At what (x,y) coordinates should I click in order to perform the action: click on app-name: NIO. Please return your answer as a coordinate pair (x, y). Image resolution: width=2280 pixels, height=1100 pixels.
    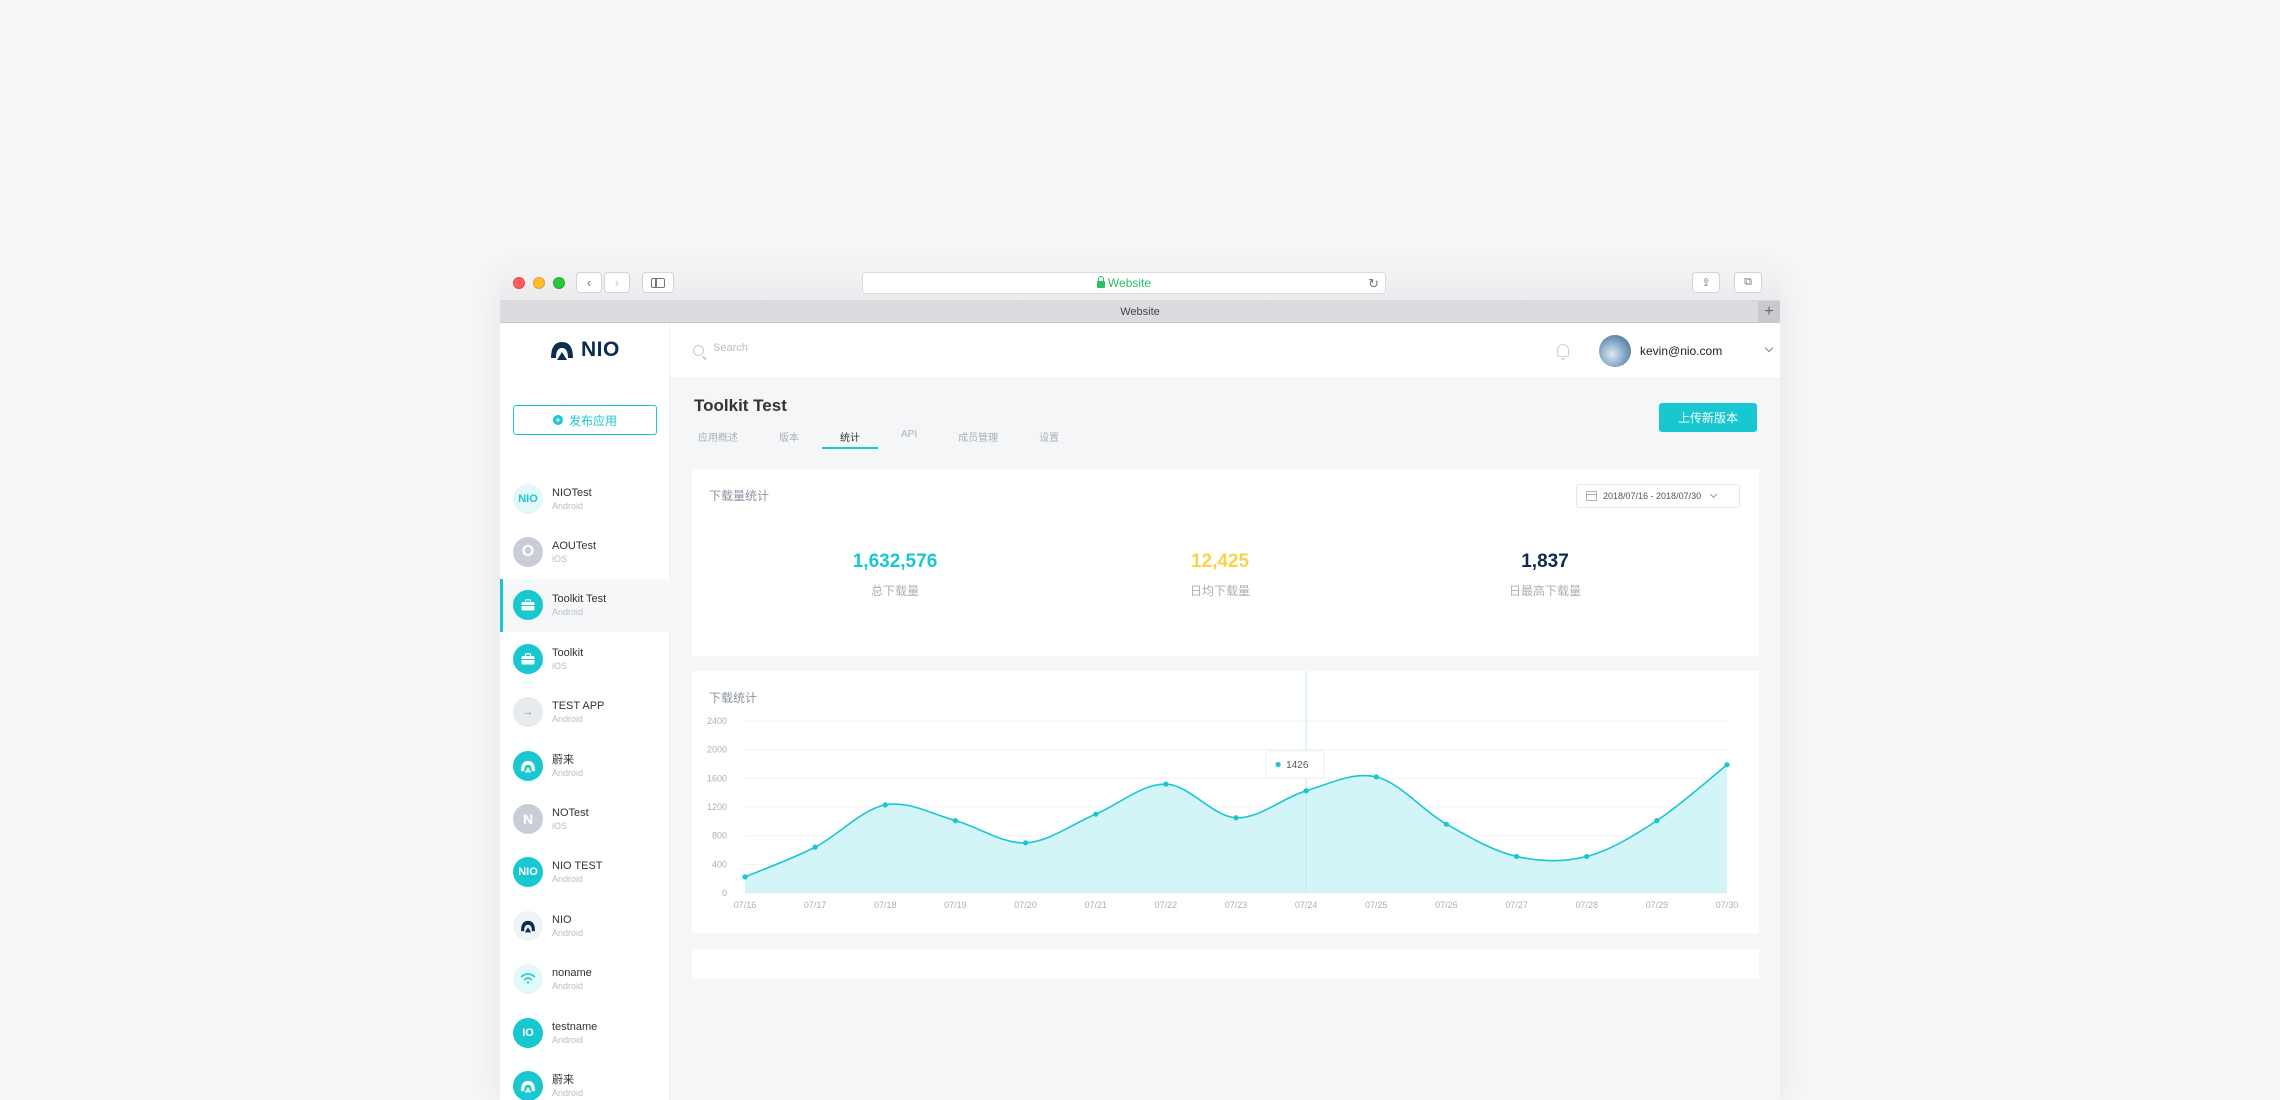
    Looking at the image, I should click on (562, 919).